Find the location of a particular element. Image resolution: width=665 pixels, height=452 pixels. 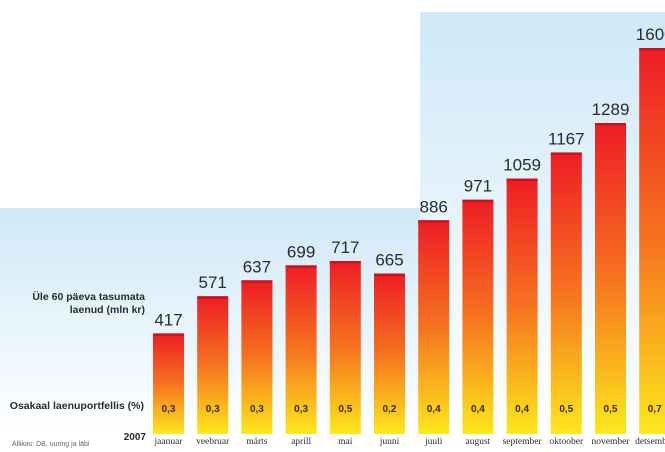

share-row-label: Osakaal laenuportfellis (%) is located at coordinates (76, 406).